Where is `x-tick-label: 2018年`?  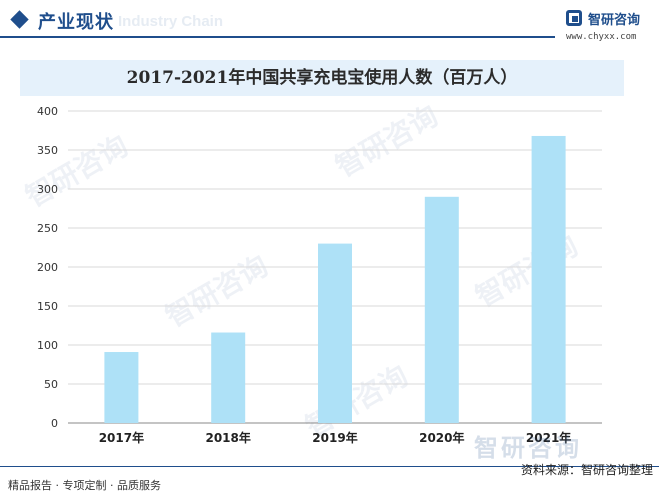 x-tick-label: 2018年 is located at coordinates (227, 437).